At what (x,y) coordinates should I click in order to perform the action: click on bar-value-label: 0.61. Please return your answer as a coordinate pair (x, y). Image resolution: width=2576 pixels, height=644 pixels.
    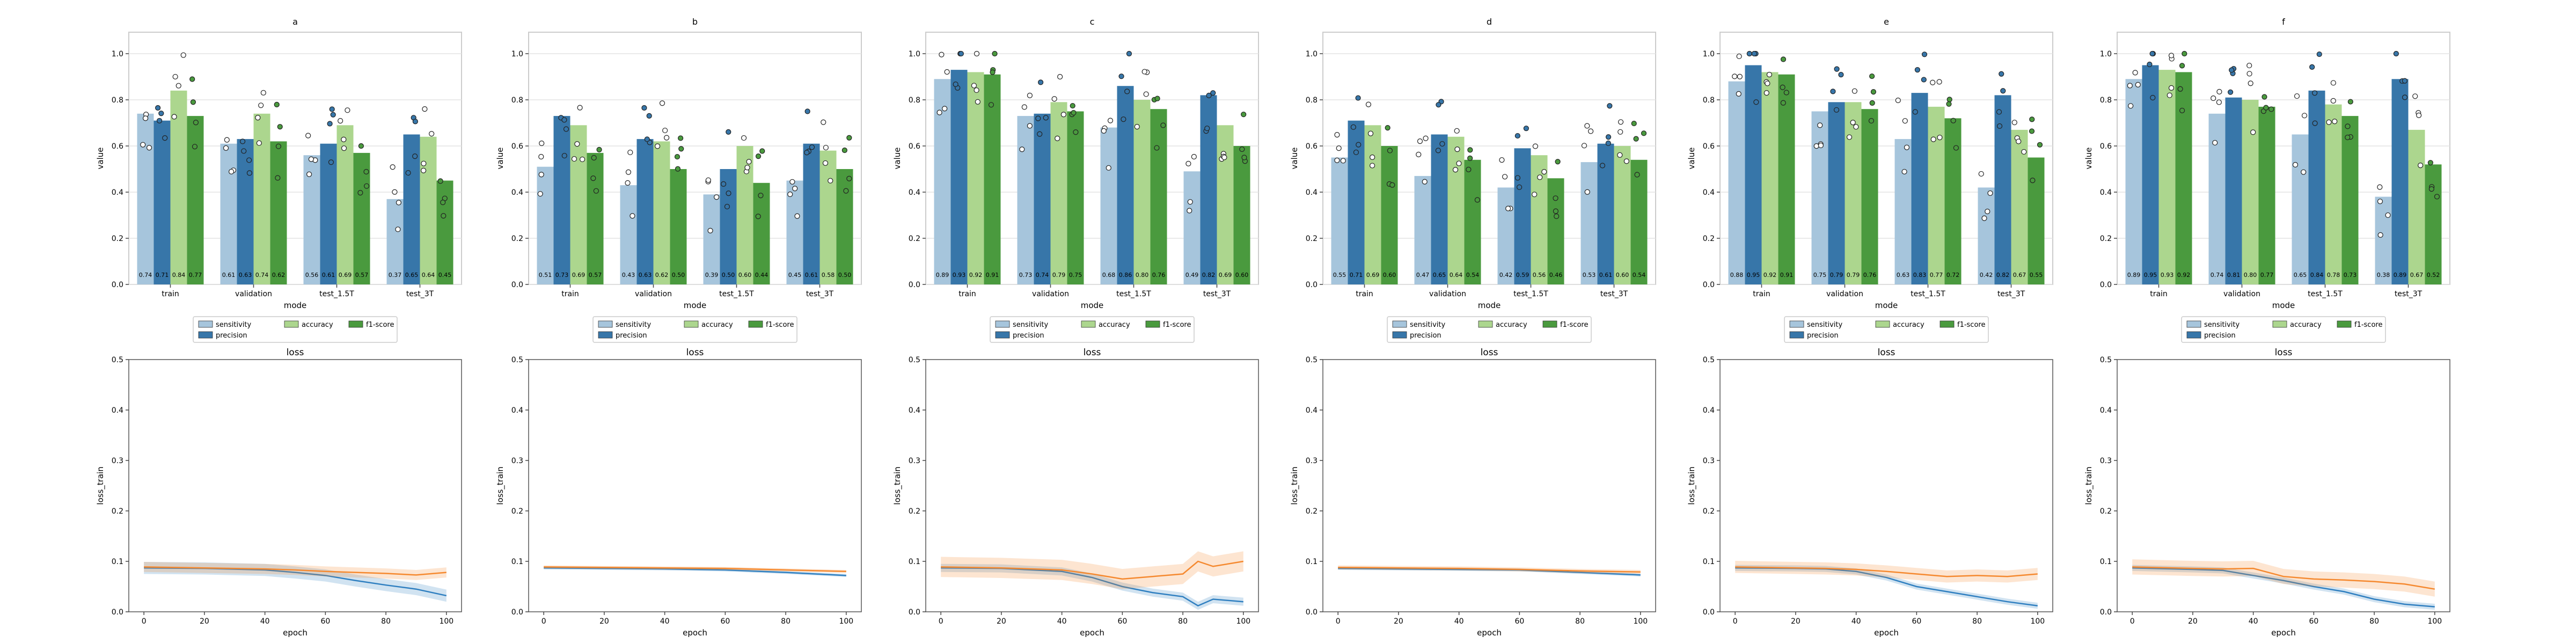
    Looking at the image, I should click on (328, 275).